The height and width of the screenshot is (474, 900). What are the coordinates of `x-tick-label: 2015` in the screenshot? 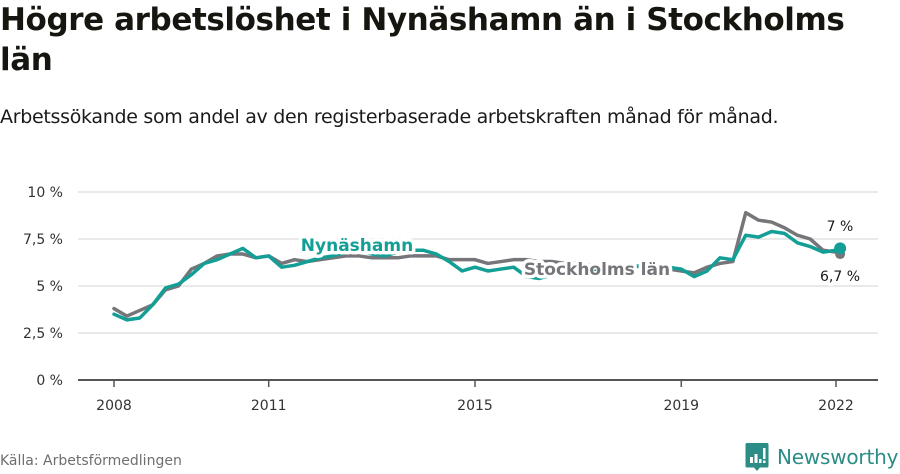 It's located at (475, 406).